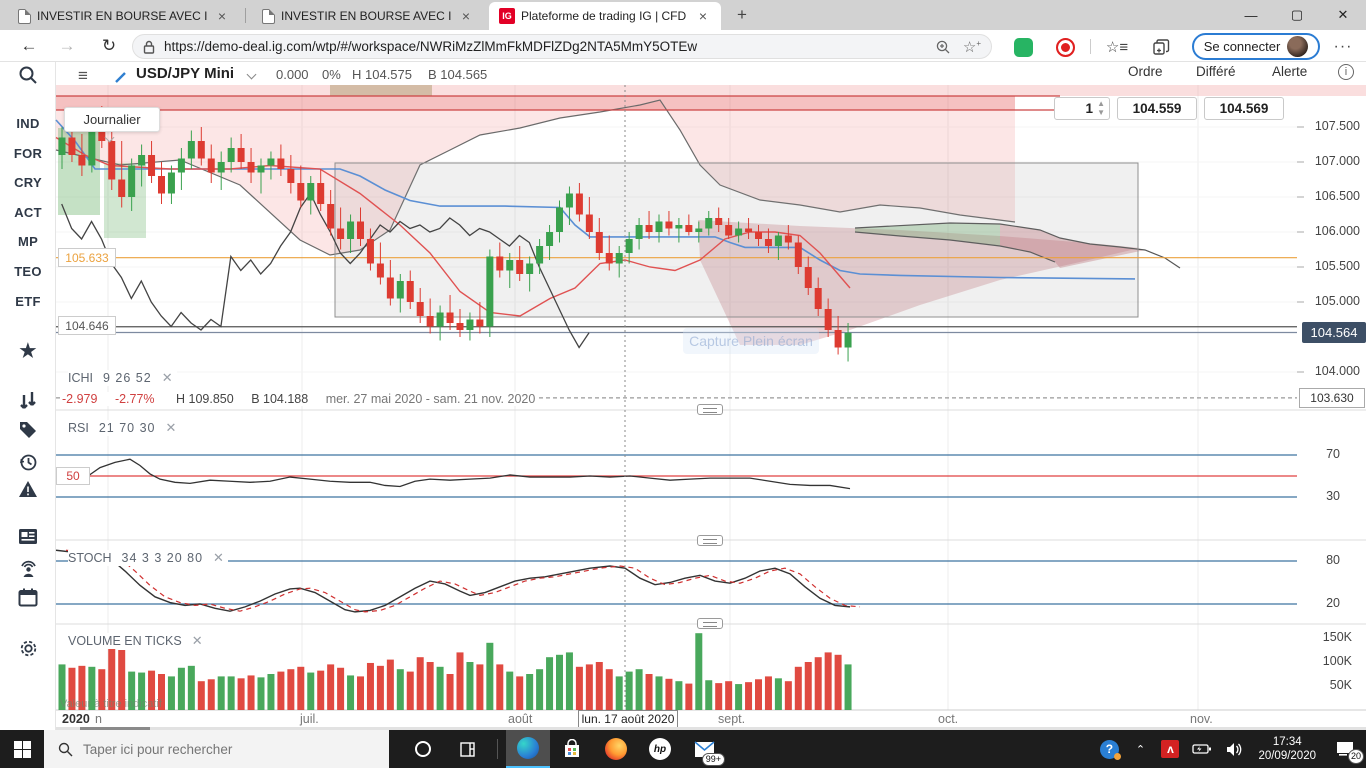 This screenshot has width=1366, height=768. I want to click on buy-price-button: 104.569, so click(1244, 108).